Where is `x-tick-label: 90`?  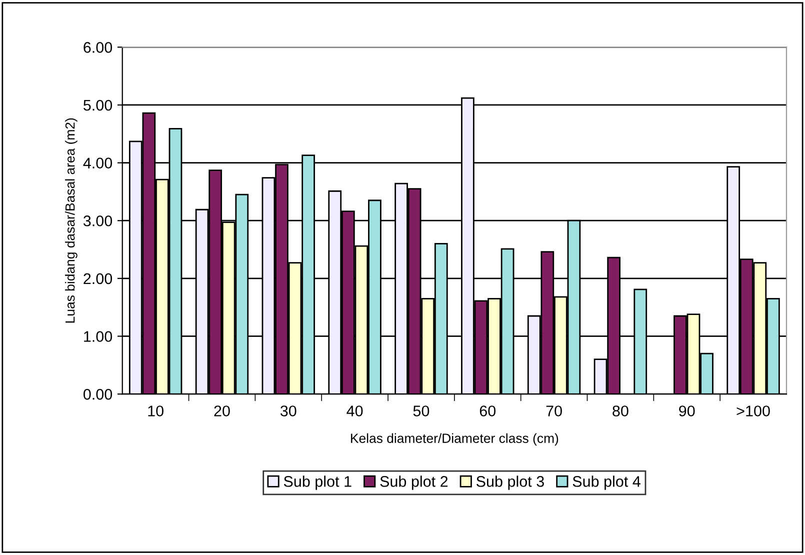 x-tick-label: 90 is located at coordinates (687, 411).